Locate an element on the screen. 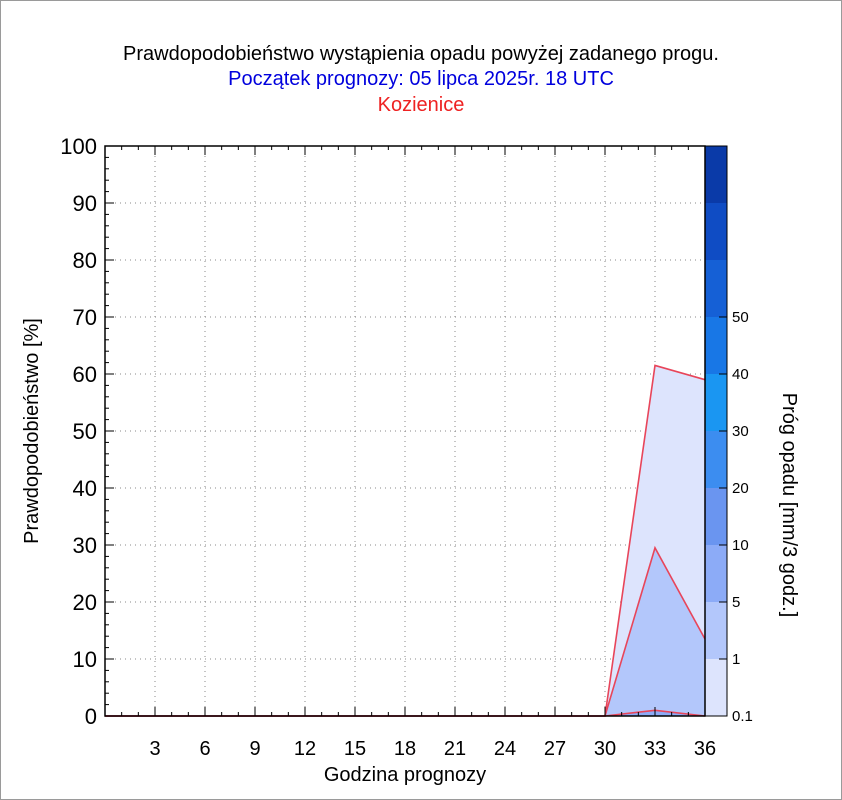 This screenshot has width=842, height=800. colorbar-tick-label: 5 is located at coordinates (736, 602).